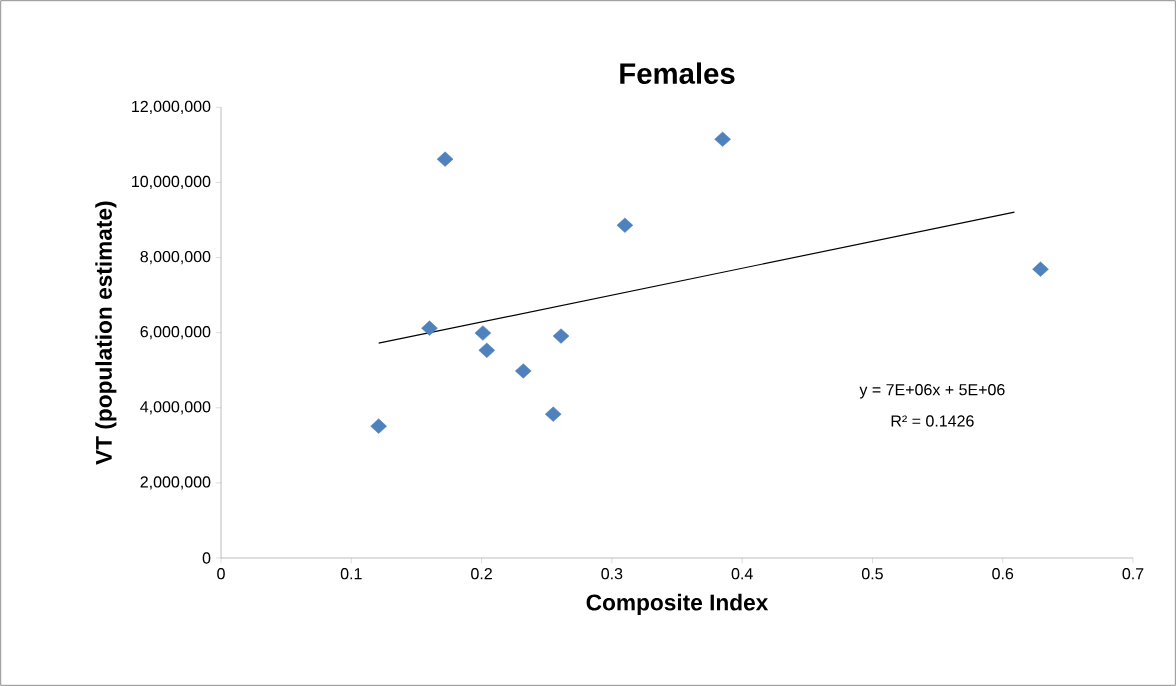 The height and width of the screenshot is (686, 1176). Describe the element at coordinates (742, 574) in the screenshot. I see `x-tick-label: 0.4` at that location.